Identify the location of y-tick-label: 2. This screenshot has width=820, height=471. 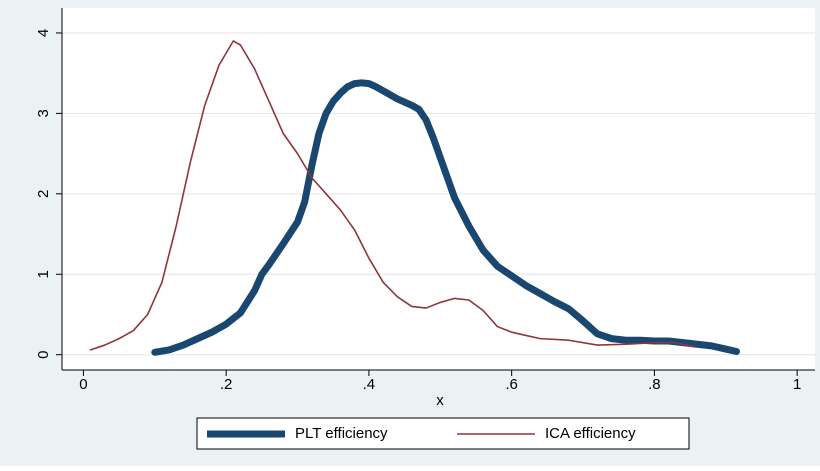
(43, 194).